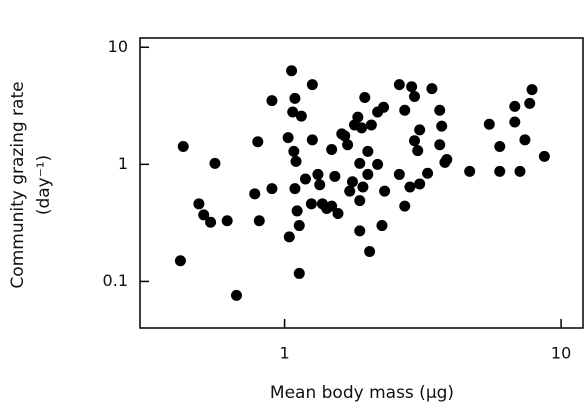 Image resolution: width=585 pixels, height=410 pixels. What do you see at coordinates (123, 163) in the screenshot?
I see `y-tick-label: 1` at bounding box center [123, 163].